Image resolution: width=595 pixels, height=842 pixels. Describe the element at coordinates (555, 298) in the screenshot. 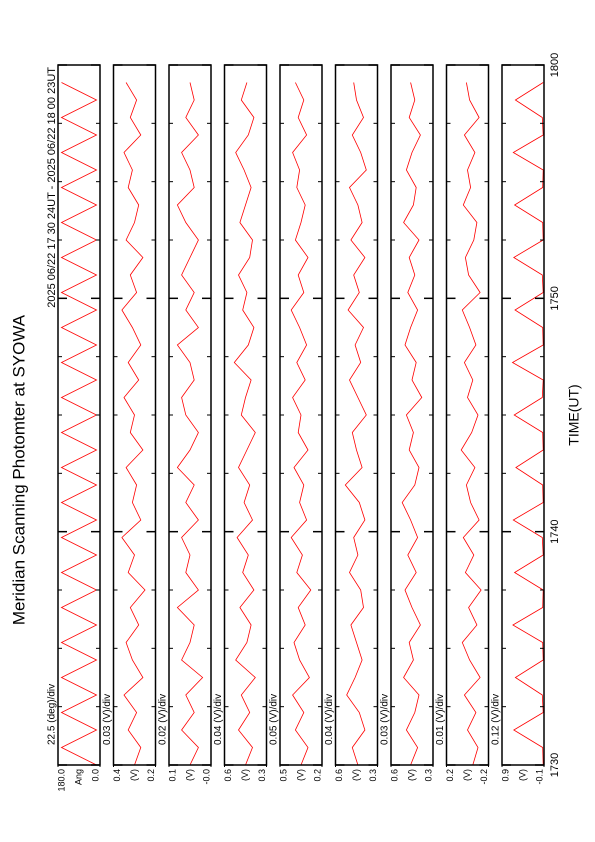

I see `x-tick-label: 1750` at that location.